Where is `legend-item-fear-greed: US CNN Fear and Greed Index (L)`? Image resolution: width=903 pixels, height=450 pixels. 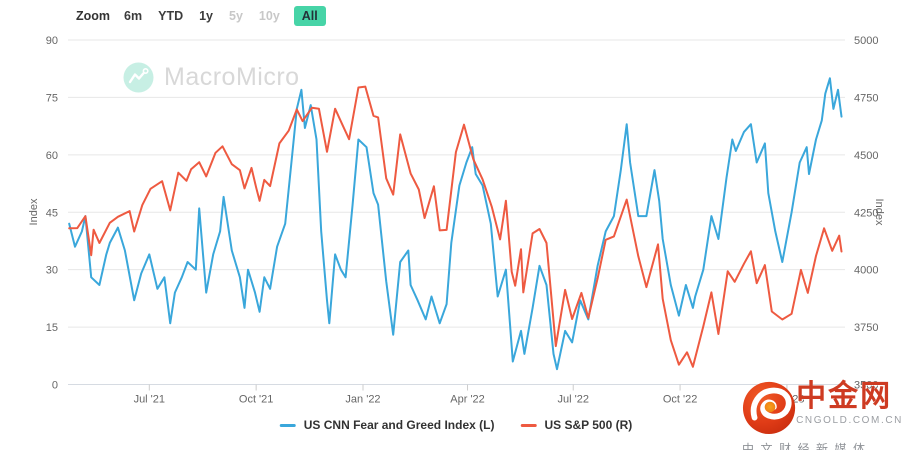 legend-item-fear-greed: US CNN Fear and Greed Index (L) is located at coordinates (387, 425).